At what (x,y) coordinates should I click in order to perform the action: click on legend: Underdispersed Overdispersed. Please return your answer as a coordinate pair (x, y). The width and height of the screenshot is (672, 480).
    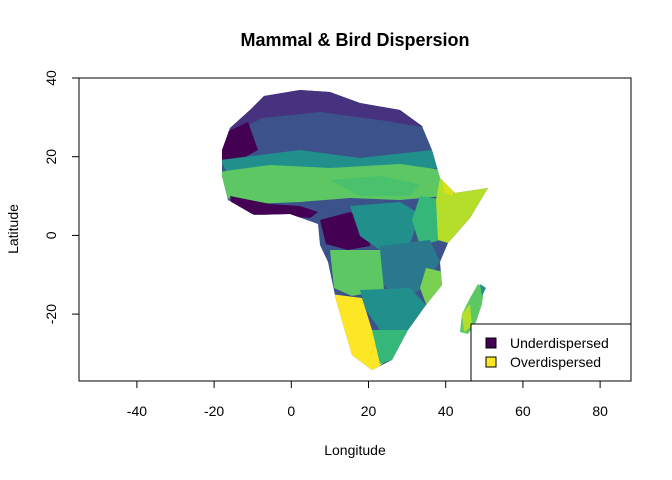
    Looking at the image, I should click on (551, 352).